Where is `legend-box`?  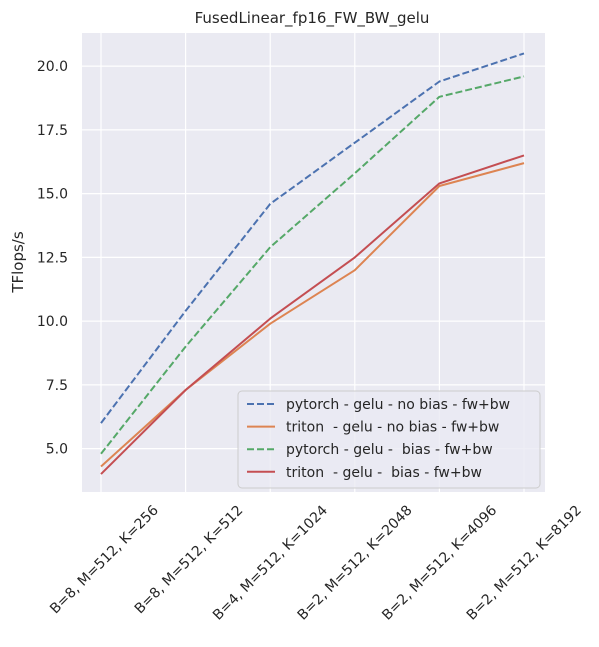
legend-box is located at coordinates (389, 439).